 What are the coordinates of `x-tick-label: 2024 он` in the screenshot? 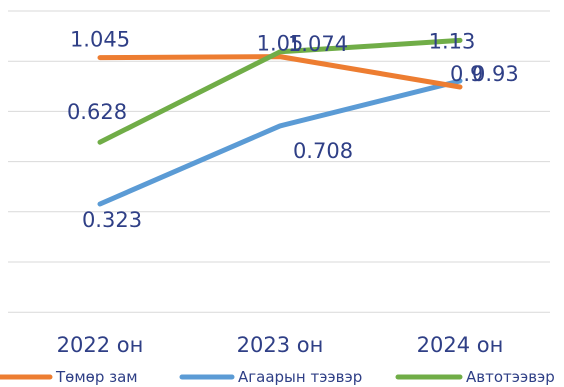 It's located at (460, 345).